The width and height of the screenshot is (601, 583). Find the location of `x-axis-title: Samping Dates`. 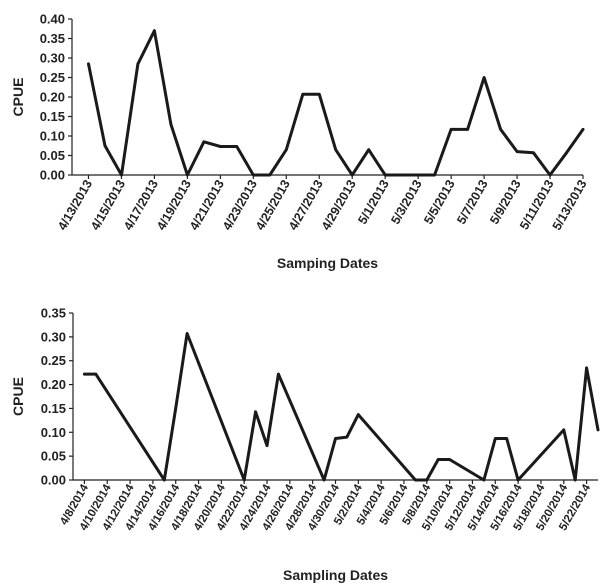

x-axis-title: Samping Dates is located at coordinates (327, 263).